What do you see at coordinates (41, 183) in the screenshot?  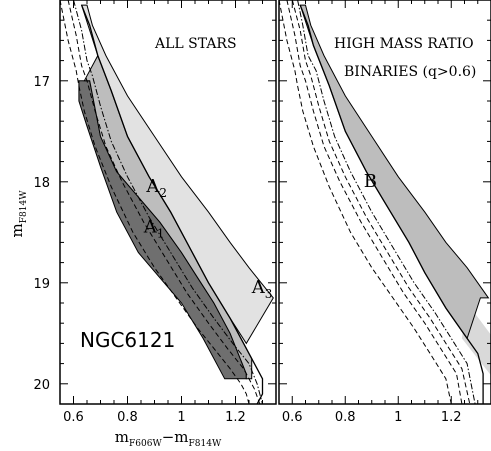 I see `y-tick-label: 18` at bounding box center [41, 183].